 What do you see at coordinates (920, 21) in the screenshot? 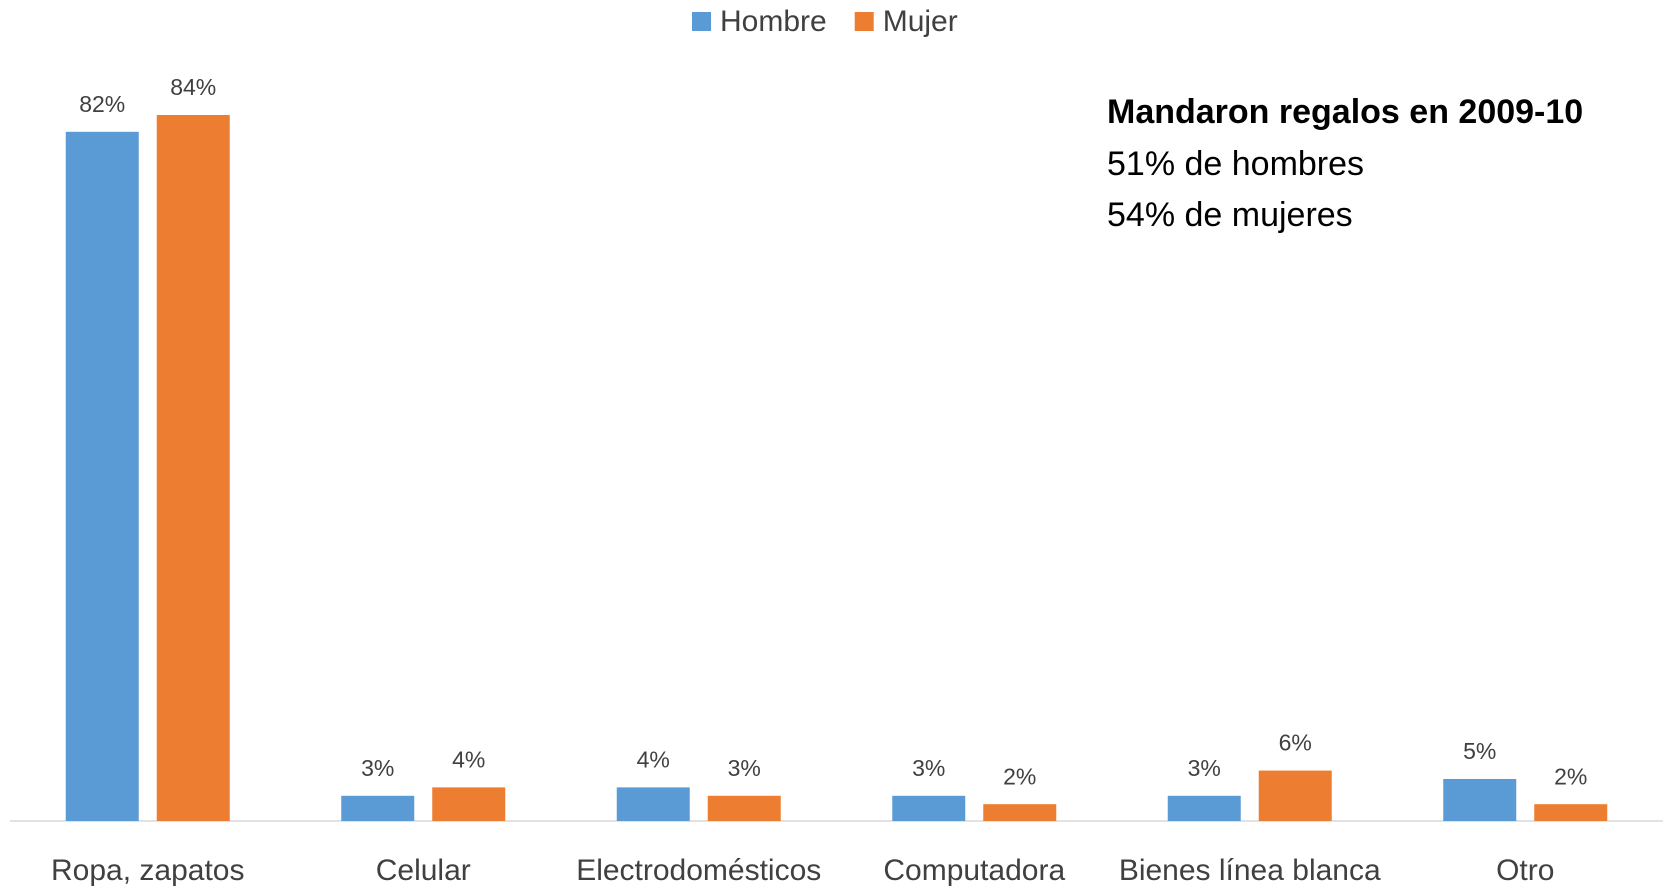
I see `legend-label: Mujer` at bounding box center [920, 21].